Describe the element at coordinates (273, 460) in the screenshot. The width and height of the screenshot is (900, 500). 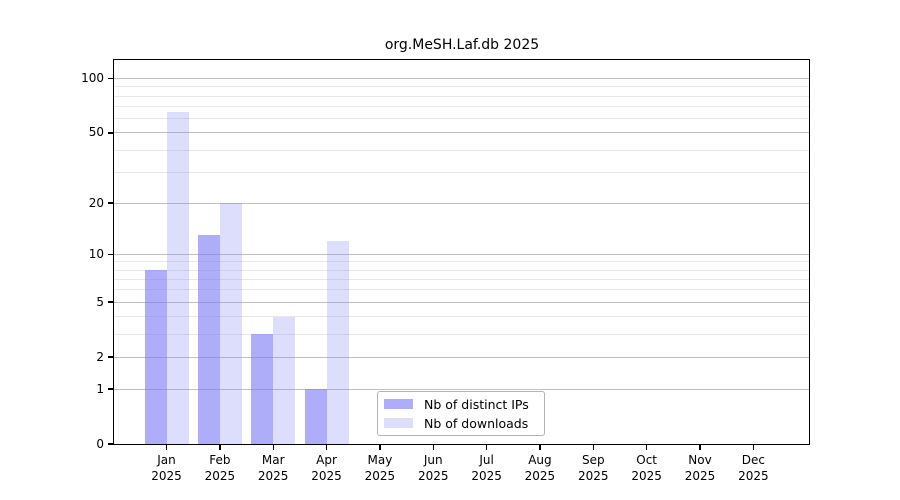
I see `x-tick-month: Mar` at that location.